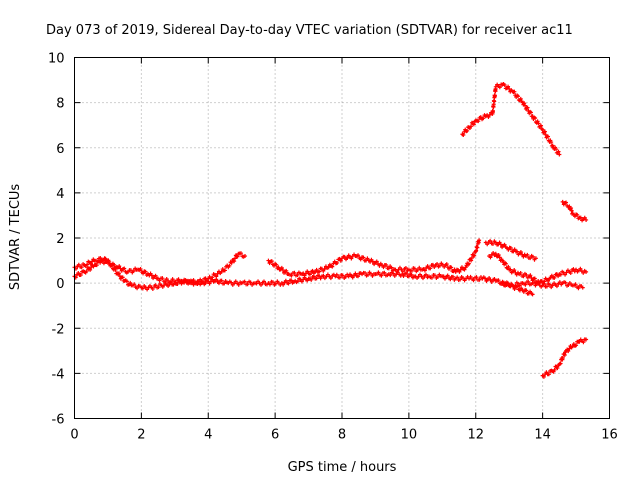 The image size is (640, 480). I want to click on y-tick-label: 2, so click(60, 239).